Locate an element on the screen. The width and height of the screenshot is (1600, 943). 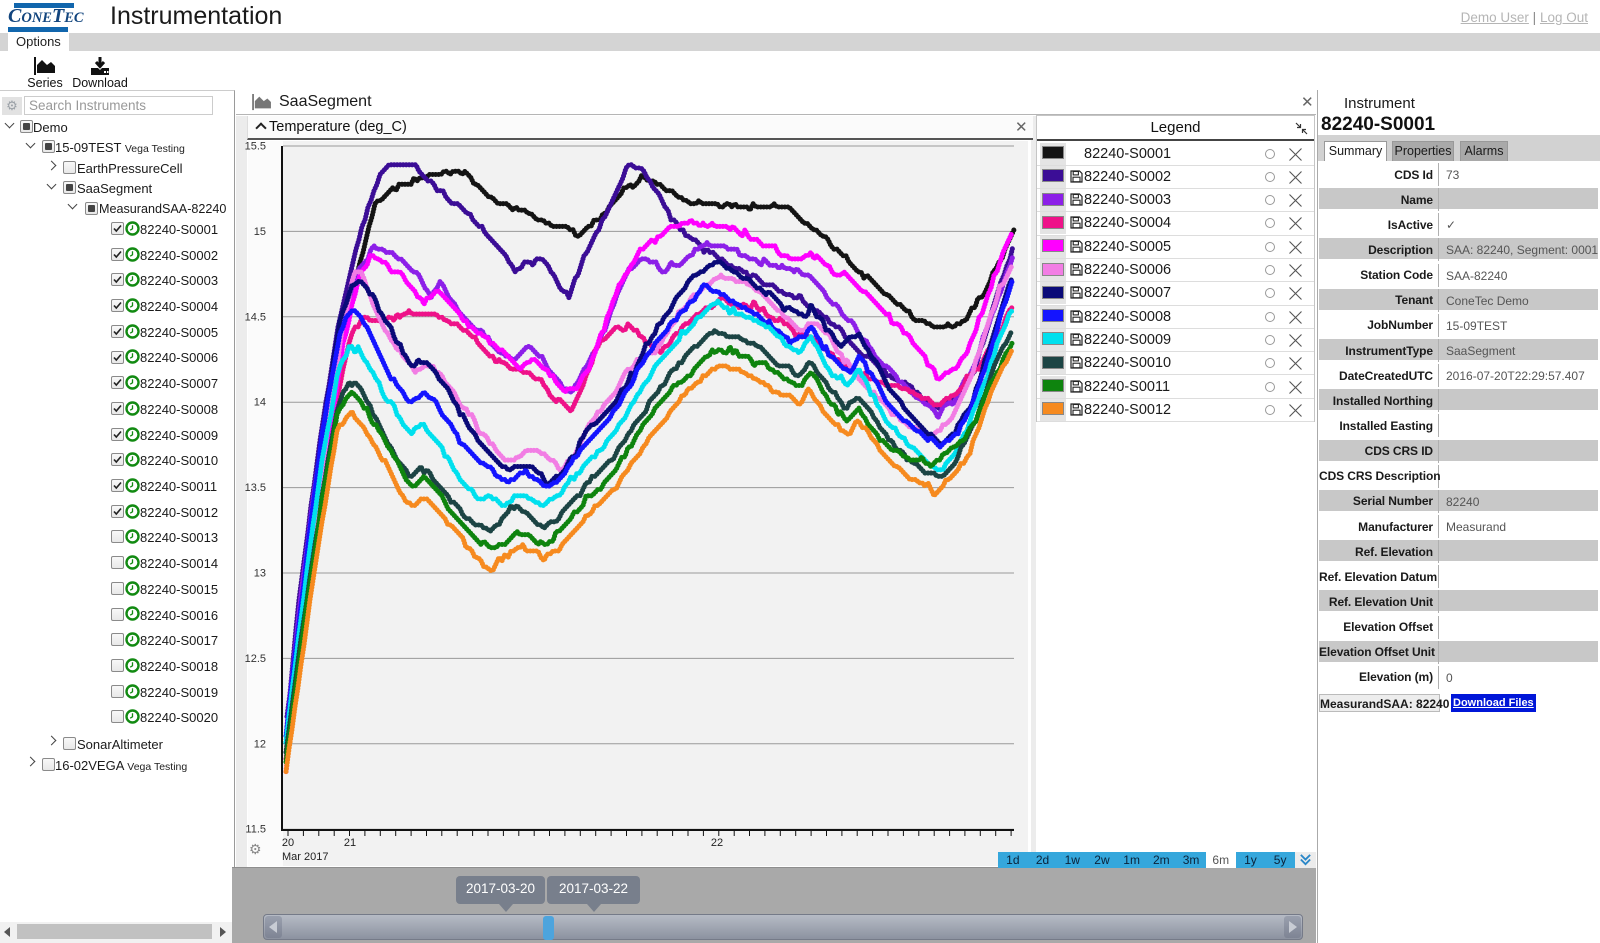
svg-text: 14 is located at coordinates (260, 403).